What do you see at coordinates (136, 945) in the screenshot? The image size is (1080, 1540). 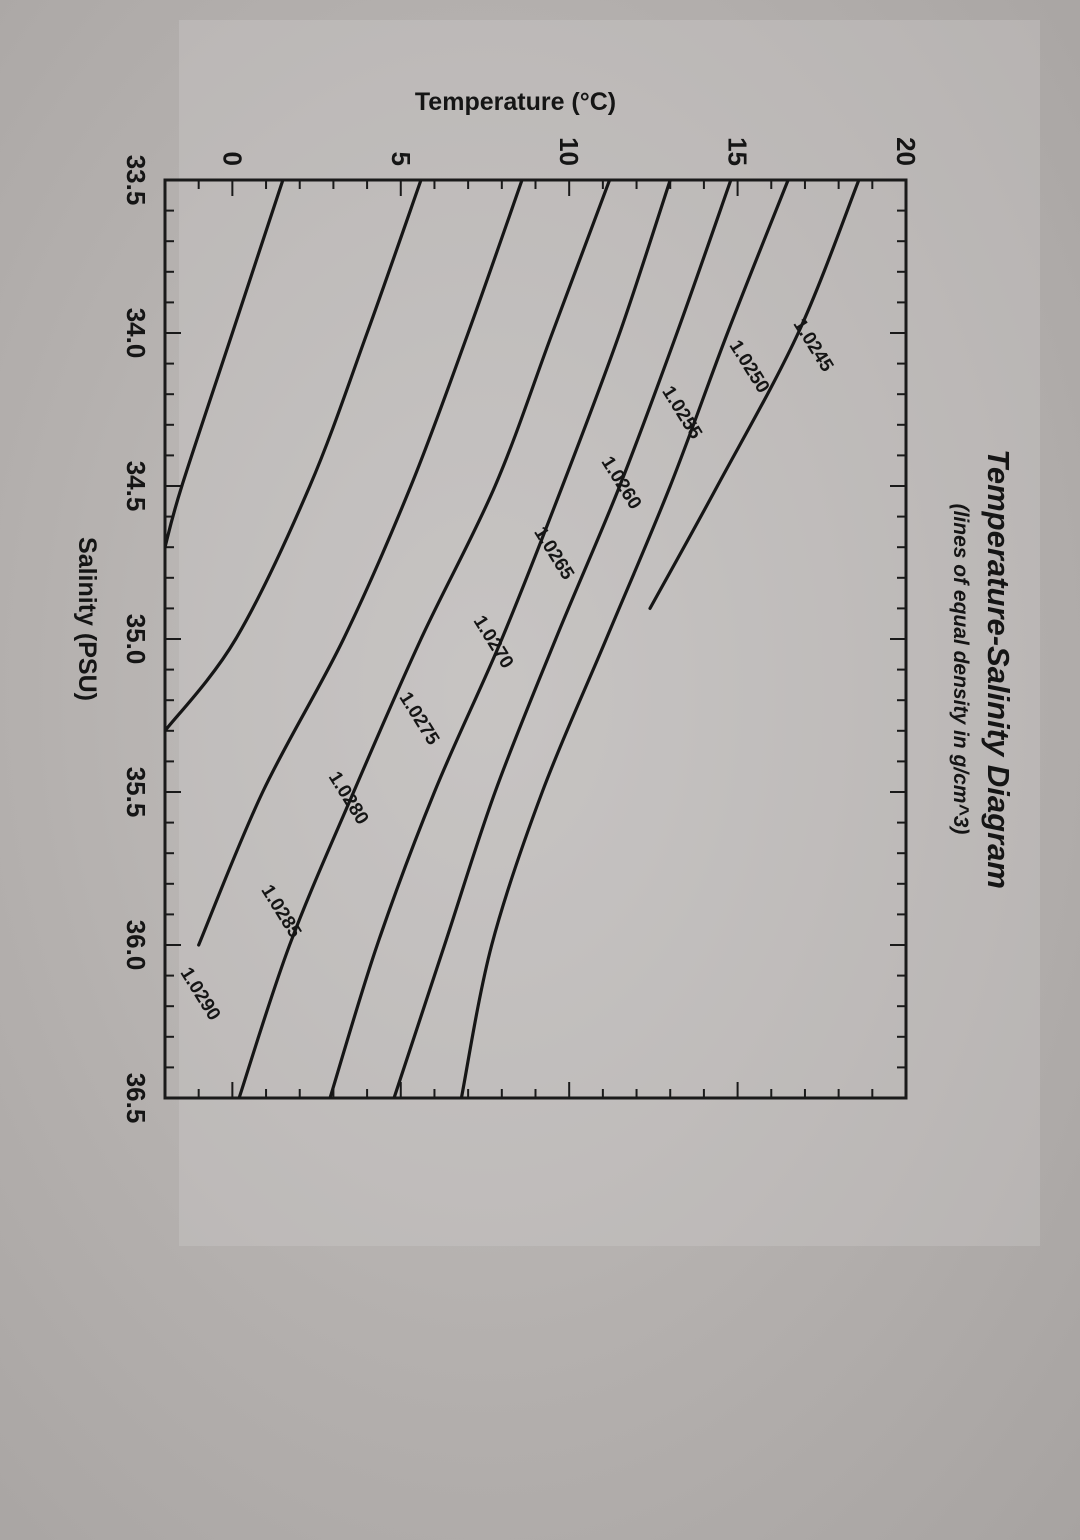 I see `x-tick-label: 36.0` at bounding box center [136, 945].